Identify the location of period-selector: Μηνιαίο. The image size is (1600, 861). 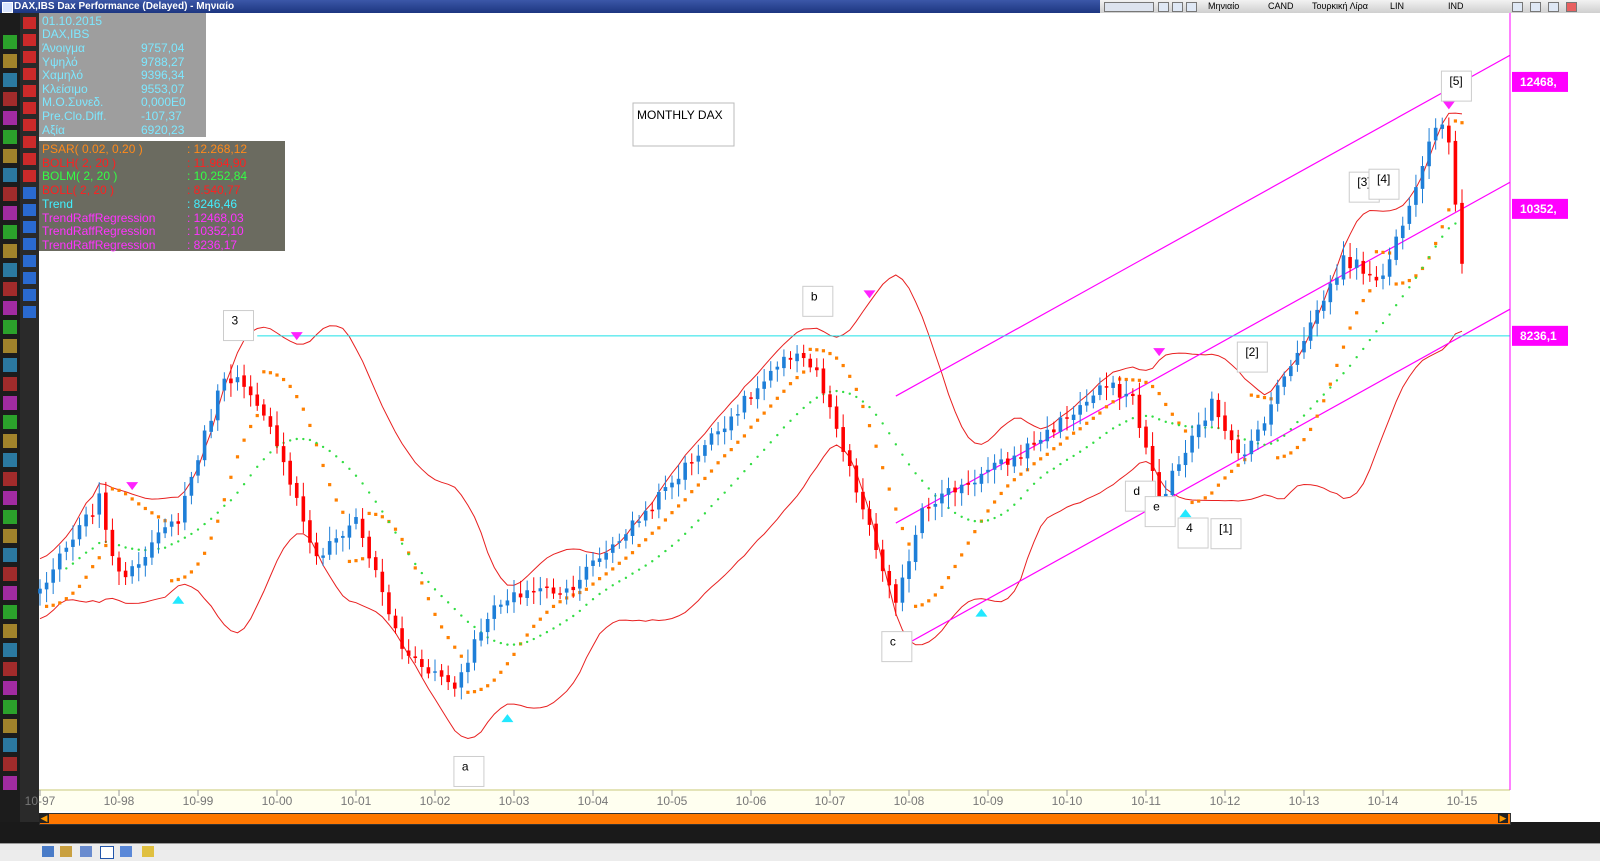
(1224, 6).